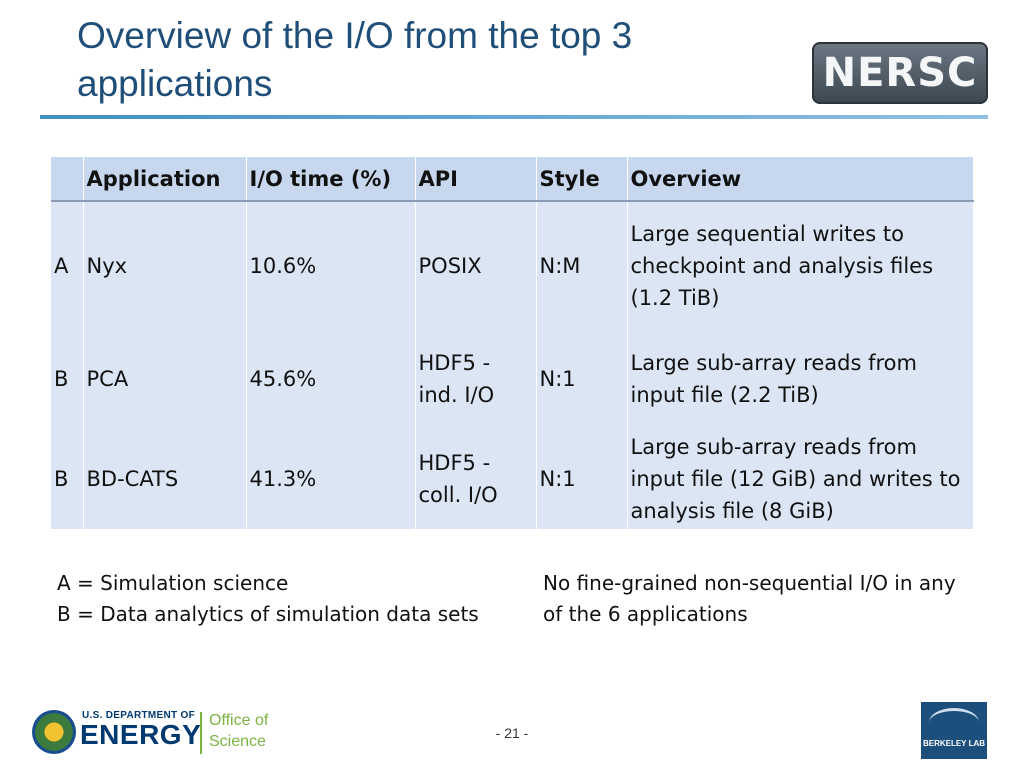  Describe the element at coordinates (331, 479) in the screenshot. I see `cell-io-time: 41.3%` at that location.